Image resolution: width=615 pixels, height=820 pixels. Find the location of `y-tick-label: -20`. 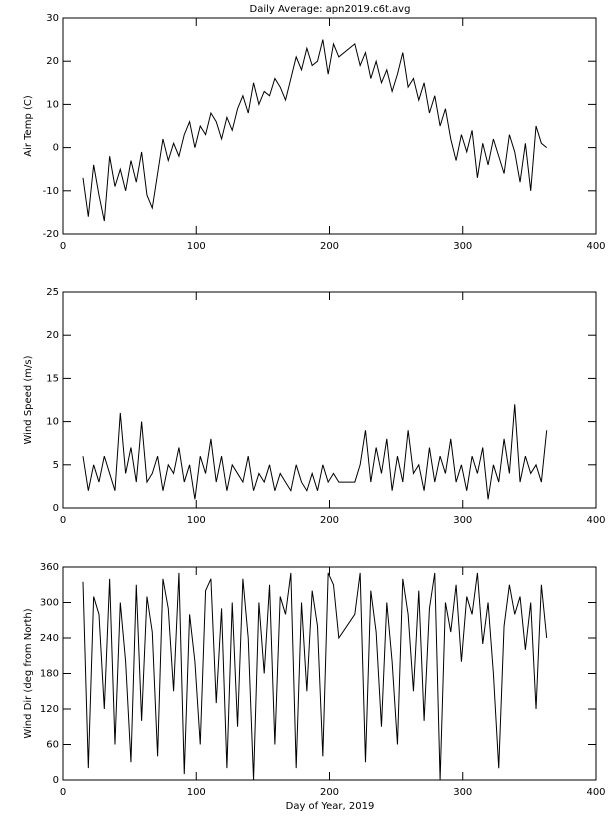

y-tick-label: -20 is located at coordinates (51, 234).